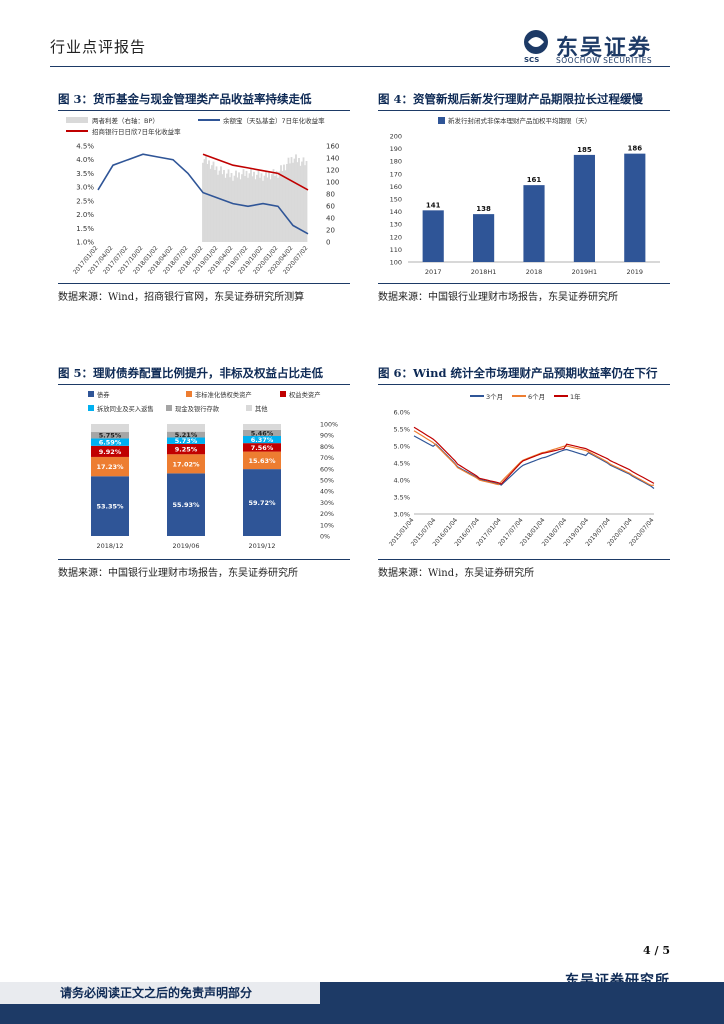  I want to click on fig5-x-tick: 2019/12, so click(261, 546).